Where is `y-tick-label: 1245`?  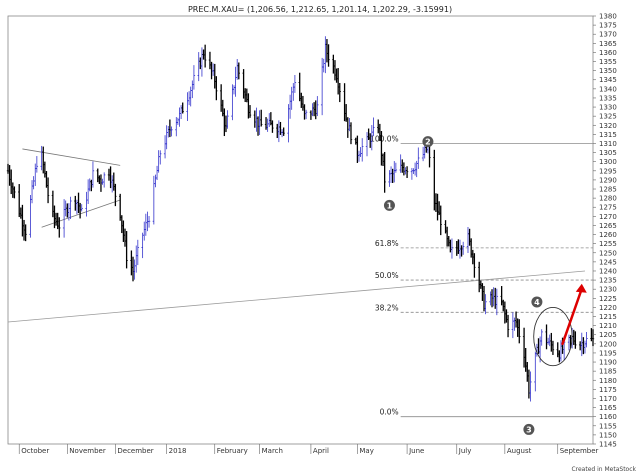 y-tick-label: 1245 is located at coordinates (608, 262).